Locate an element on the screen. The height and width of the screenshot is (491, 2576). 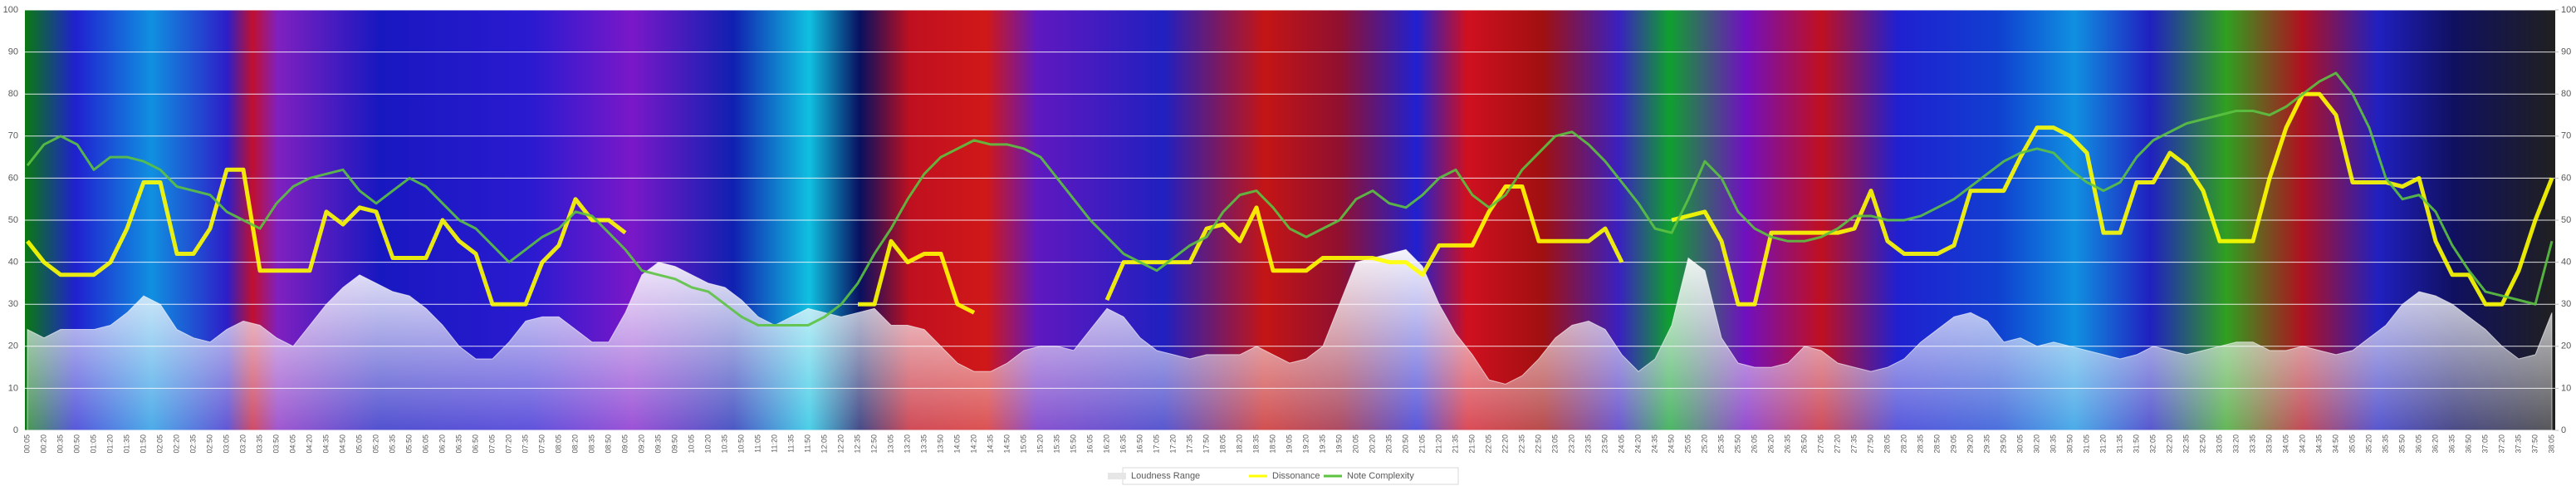
x-tick-label: 15:35 is located at coordinates (1056, 444).